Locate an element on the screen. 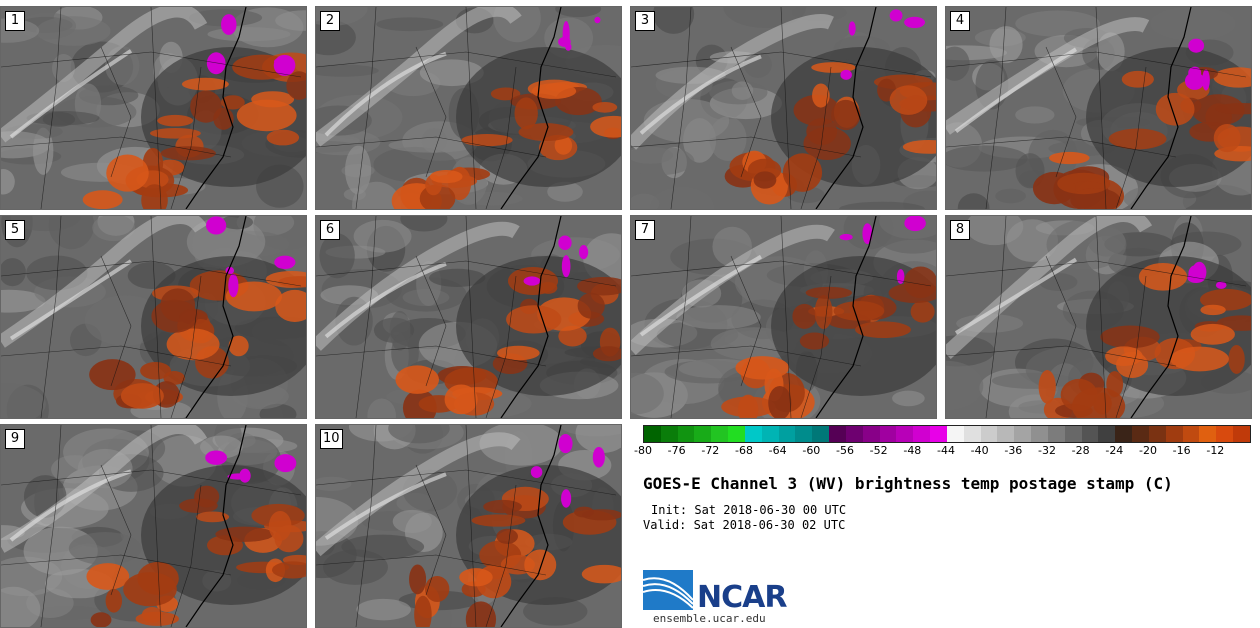 The height and width of the screenshot is (628, 1260). panel-number: 2 is located at coordinates (330, 21).